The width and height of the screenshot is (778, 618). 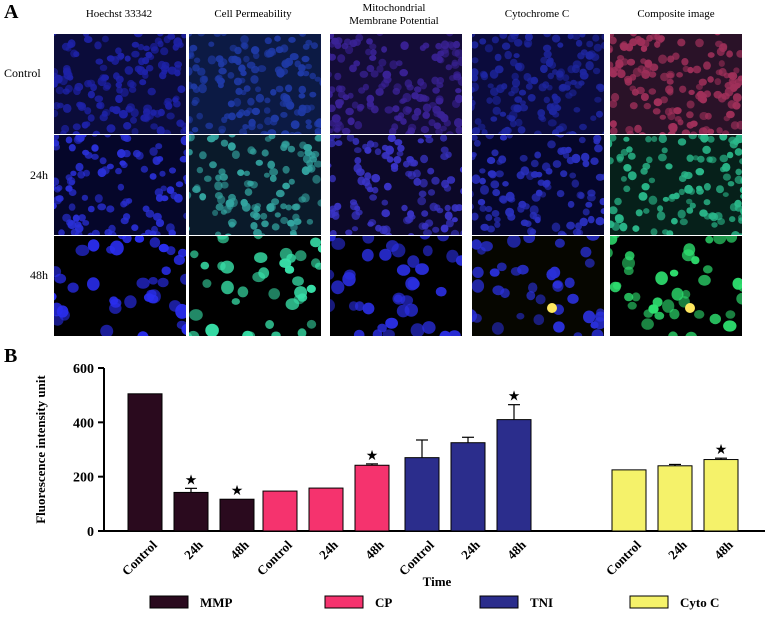 What do you see at coordinates (83, 423) in the screenshot?
I see `y-tick-label: 400` at bounding box center [83, 423].